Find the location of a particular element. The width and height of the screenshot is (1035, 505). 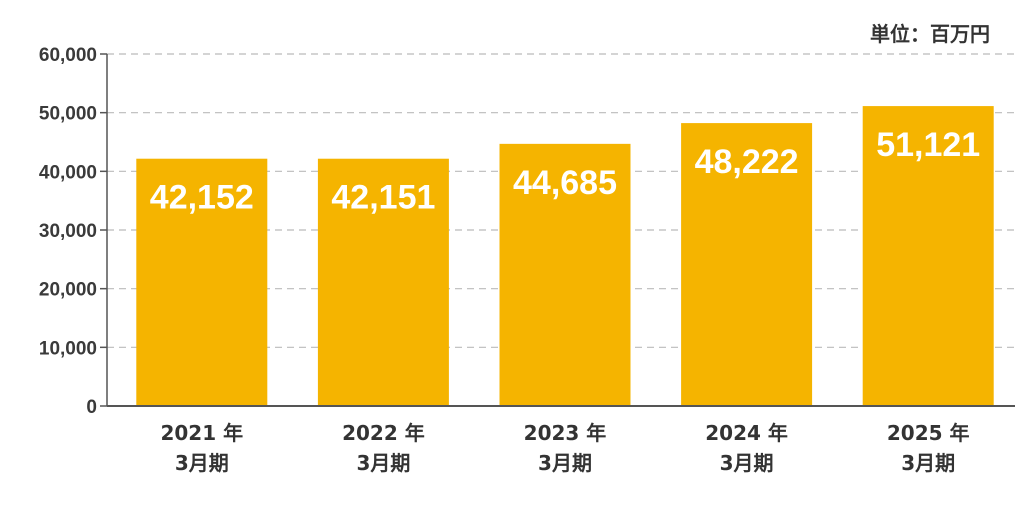

y-tick-label: 0 is located at coordinates (91, 407).